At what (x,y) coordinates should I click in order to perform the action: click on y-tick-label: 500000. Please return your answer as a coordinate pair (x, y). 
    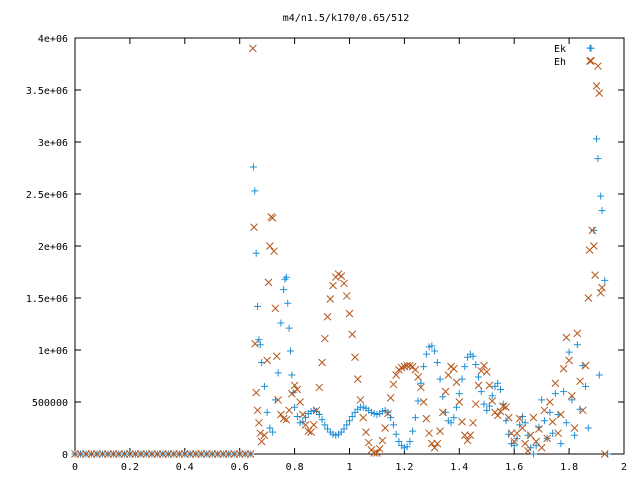
    Looking at the image, I should click on (50, 403).